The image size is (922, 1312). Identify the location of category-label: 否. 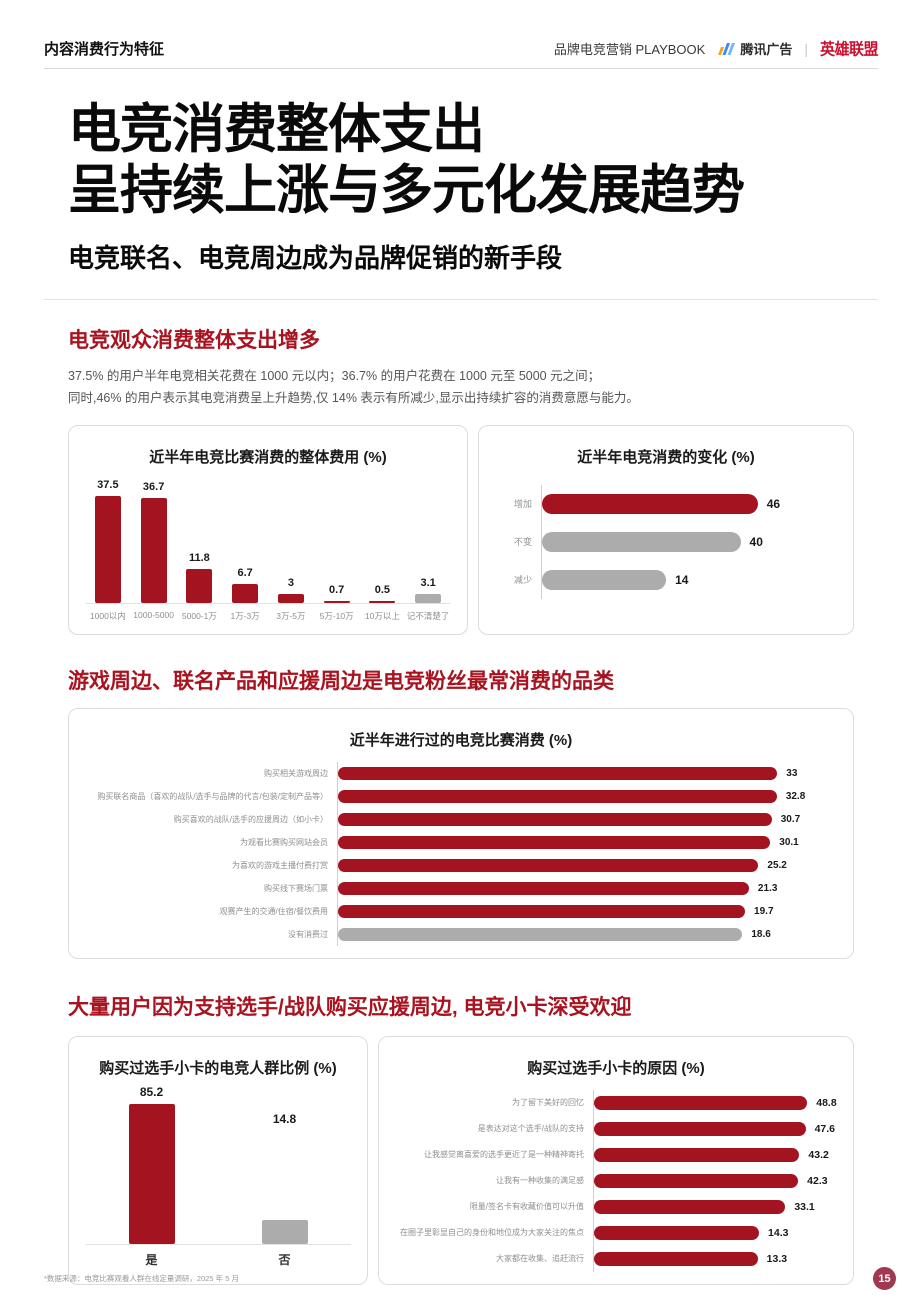
(284, 1259).